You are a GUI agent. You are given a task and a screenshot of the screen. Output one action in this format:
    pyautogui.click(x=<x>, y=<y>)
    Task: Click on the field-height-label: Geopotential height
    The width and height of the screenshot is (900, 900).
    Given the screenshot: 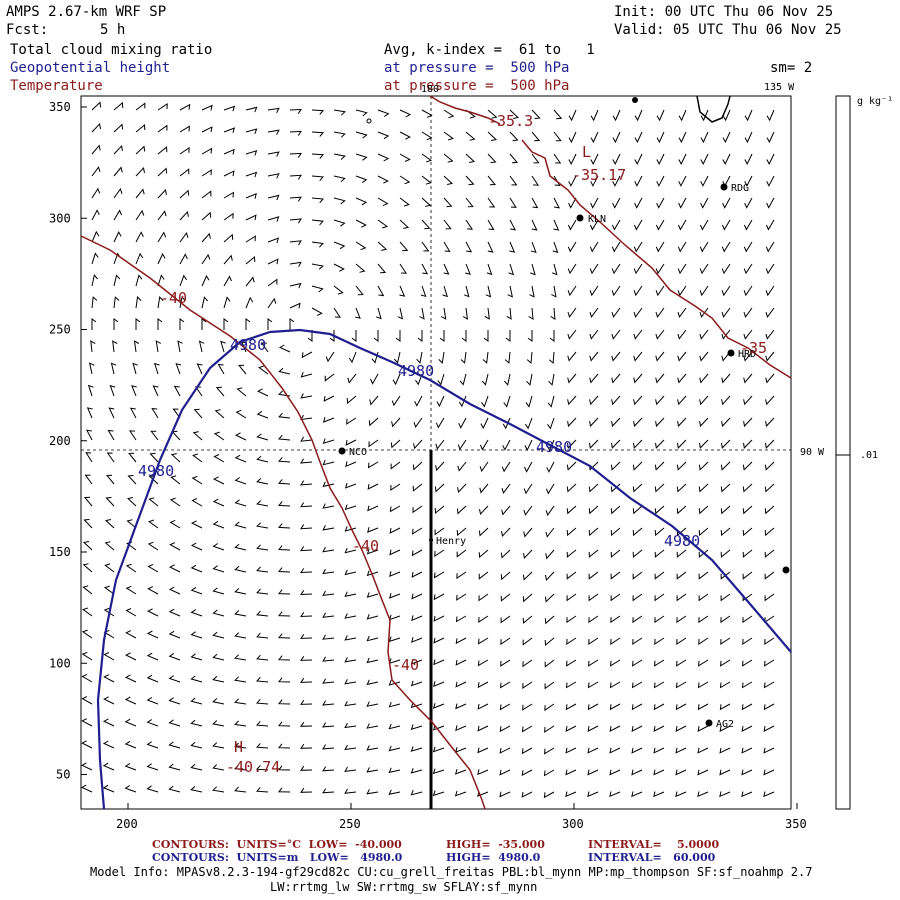 What is the action you would take?
    pyautogui.click(x=90, y=68)
    